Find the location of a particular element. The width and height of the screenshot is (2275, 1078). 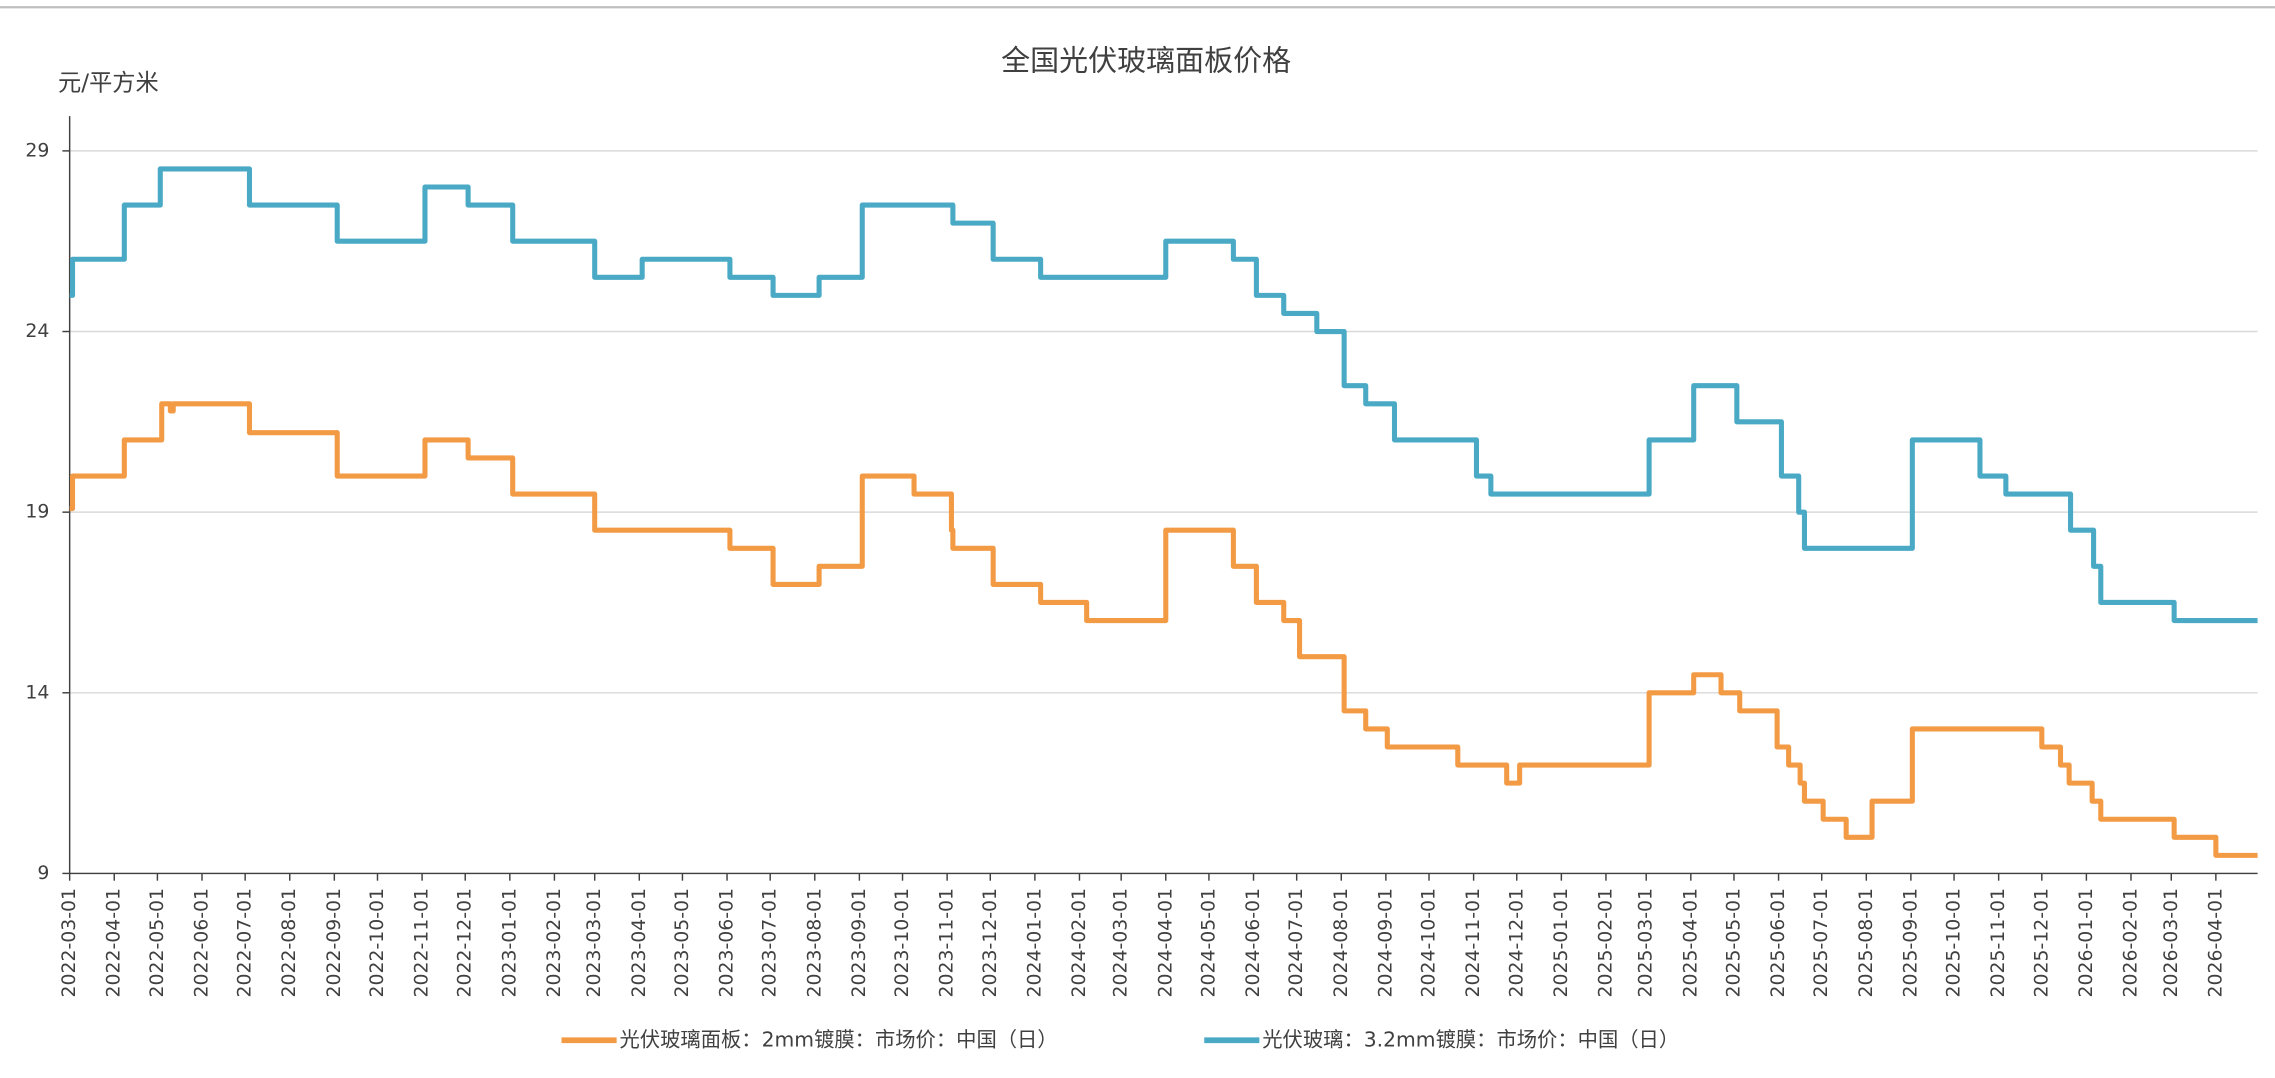

y-axis-label: 元/平方米 is located at coordinates (108, 83).